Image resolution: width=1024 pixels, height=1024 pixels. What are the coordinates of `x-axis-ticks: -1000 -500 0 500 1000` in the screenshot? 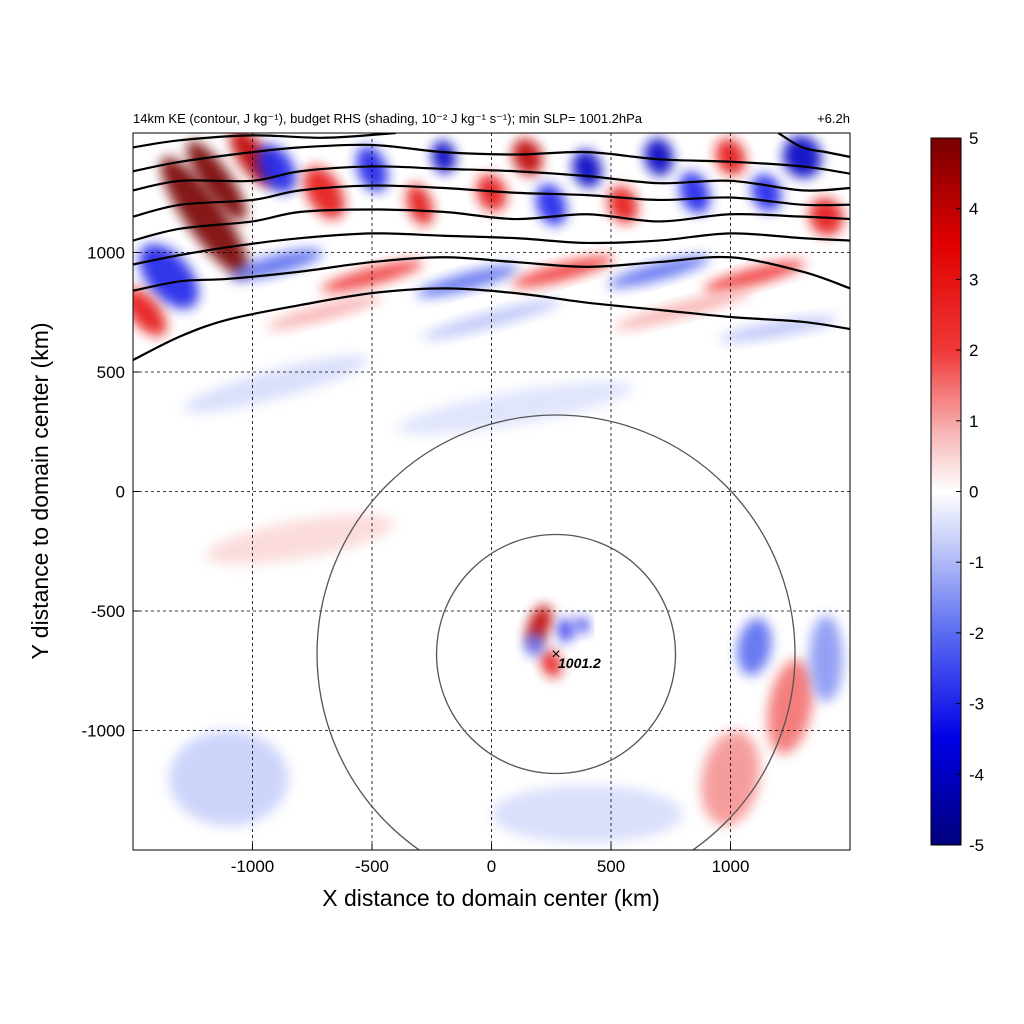 It's located at (490, 860).